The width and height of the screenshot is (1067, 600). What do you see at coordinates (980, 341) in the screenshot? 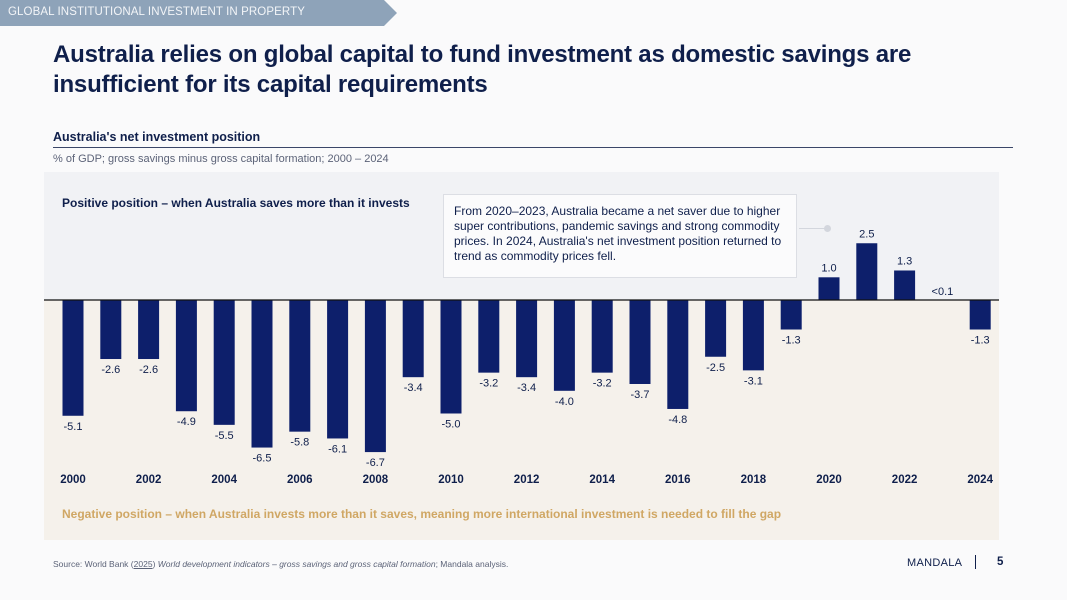
I see `data-label-2024: -1.3` at bounding box center [980, 341].